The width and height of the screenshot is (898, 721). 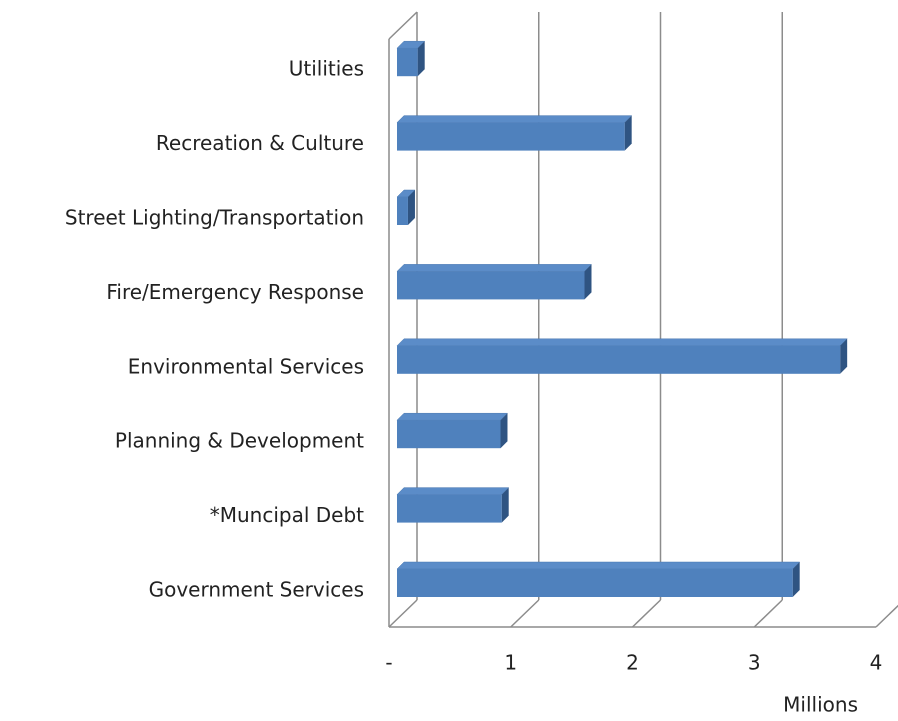 I want to click on left-wall-top, so click(x=403, y=25).